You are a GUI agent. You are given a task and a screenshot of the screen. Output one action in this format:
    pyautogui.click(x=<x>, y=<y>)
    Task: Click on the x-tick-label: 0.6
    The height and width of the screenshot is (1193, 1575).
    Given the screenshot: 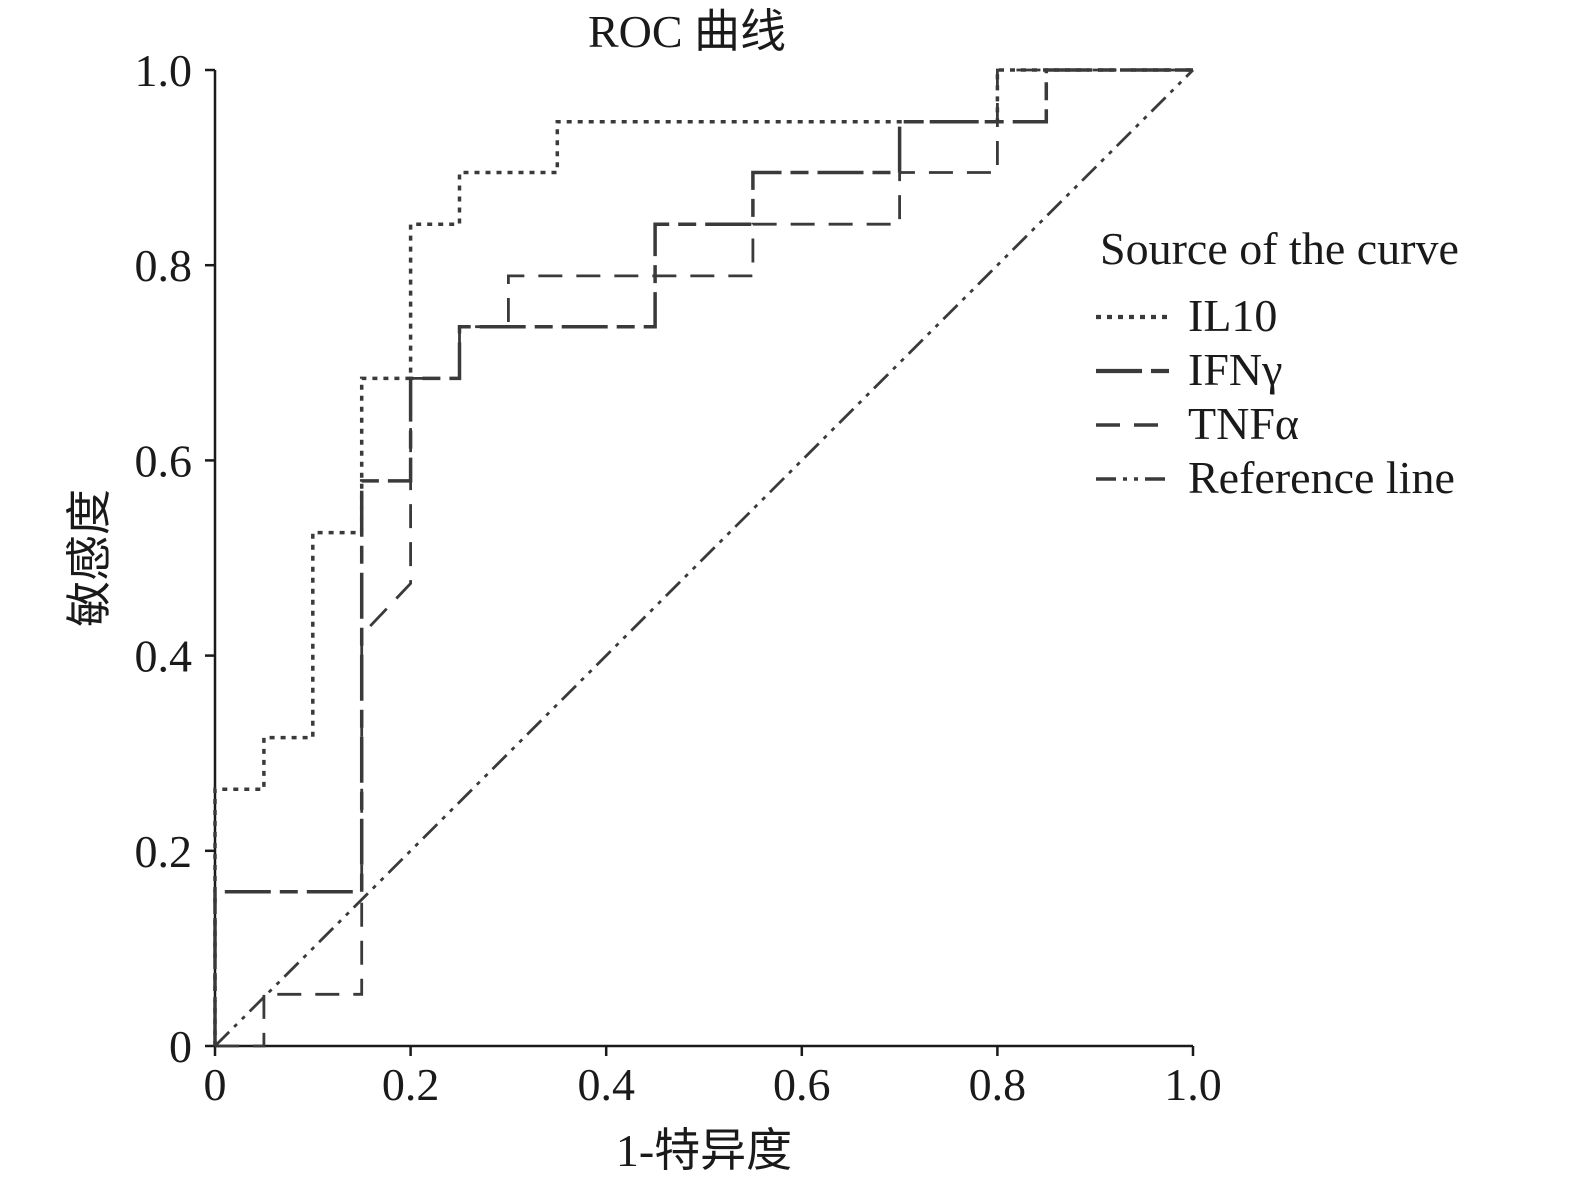 What is the action you would take?
    pyautogui.click(x=802, y=1084)
    